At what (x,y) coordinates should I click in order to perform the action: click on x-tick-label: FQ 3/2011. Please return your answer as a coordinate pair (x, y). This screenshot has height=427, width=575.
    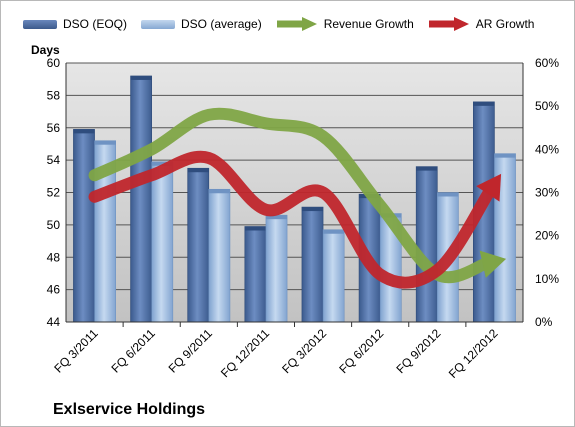
    Looking at the image, I should click on (76, 351).